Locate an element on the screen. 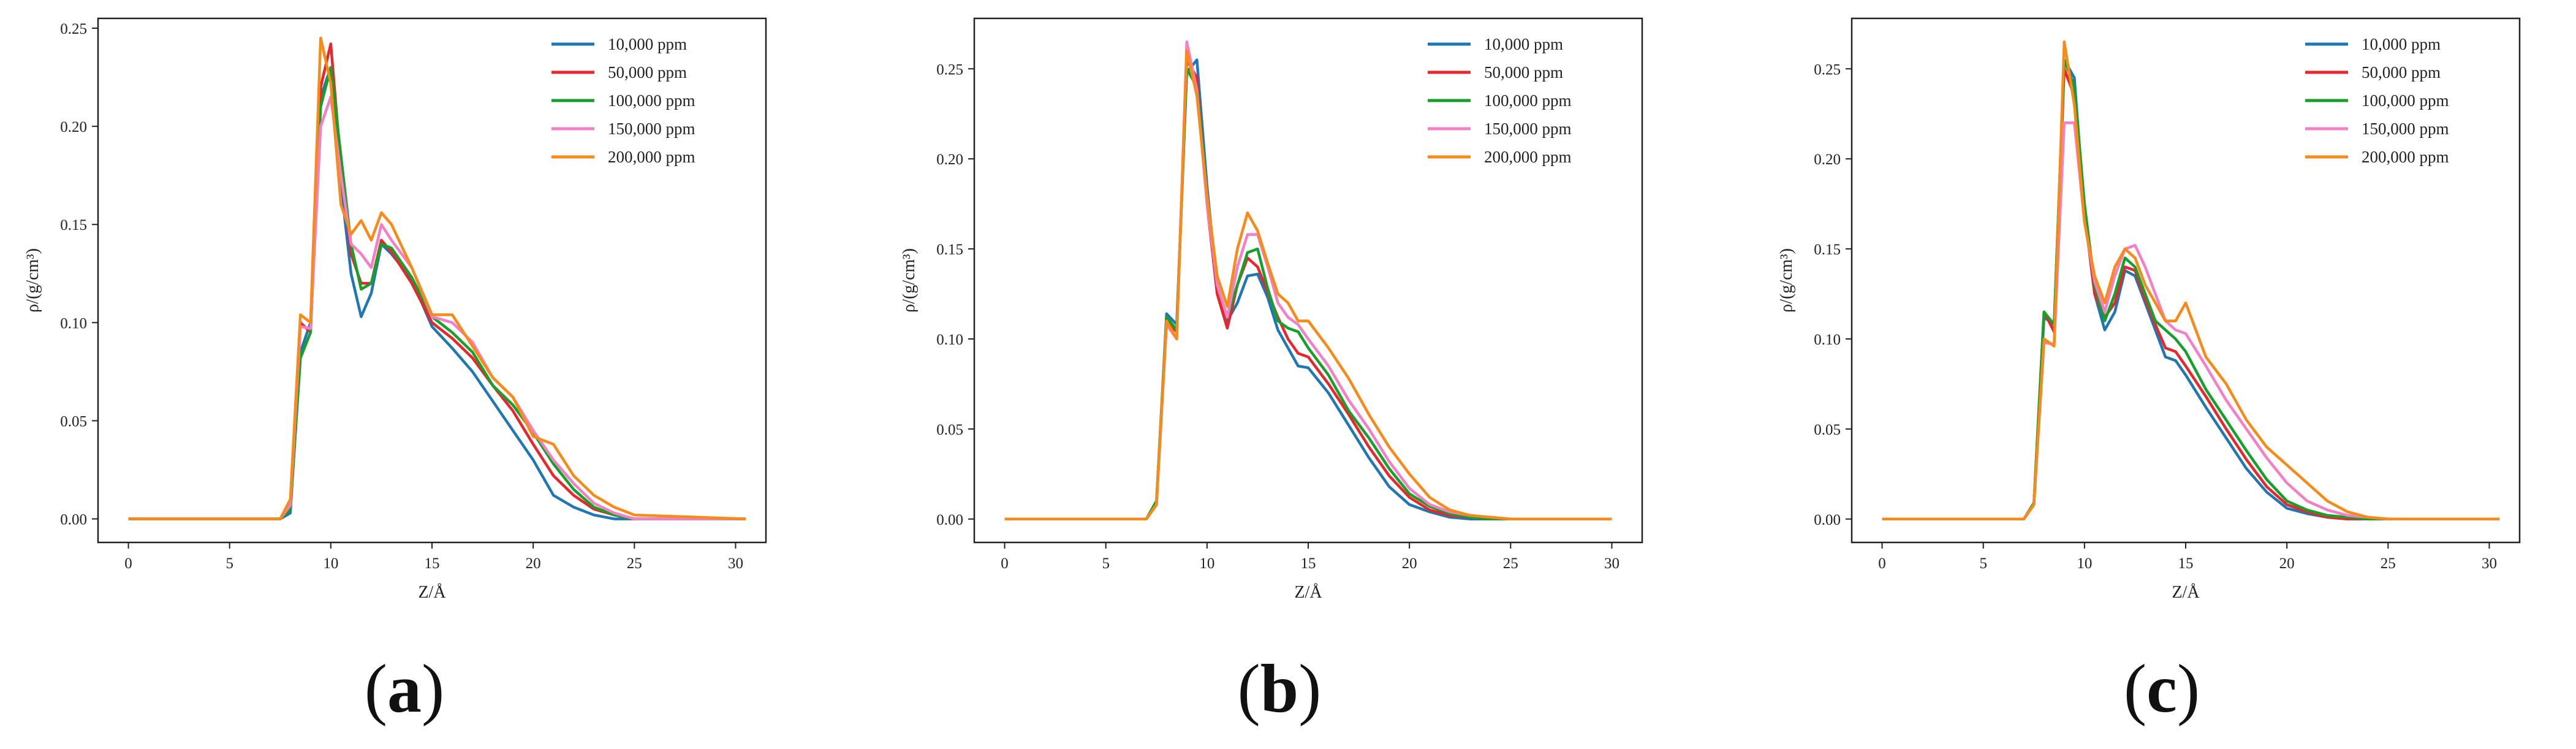  panel-caption-b: (b) is located at coordinates (1279, 689).